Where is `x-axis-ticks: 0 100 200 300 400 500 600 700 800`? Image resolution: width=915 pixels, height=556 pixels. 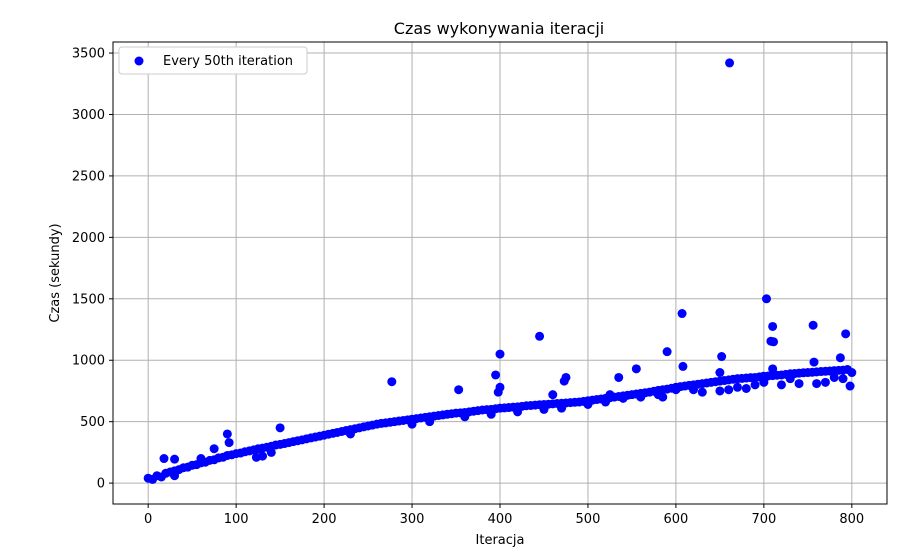
x-axis-ticks: 0 100 200 300 400 500 600 700 800 is located at coordinates (504, 515).